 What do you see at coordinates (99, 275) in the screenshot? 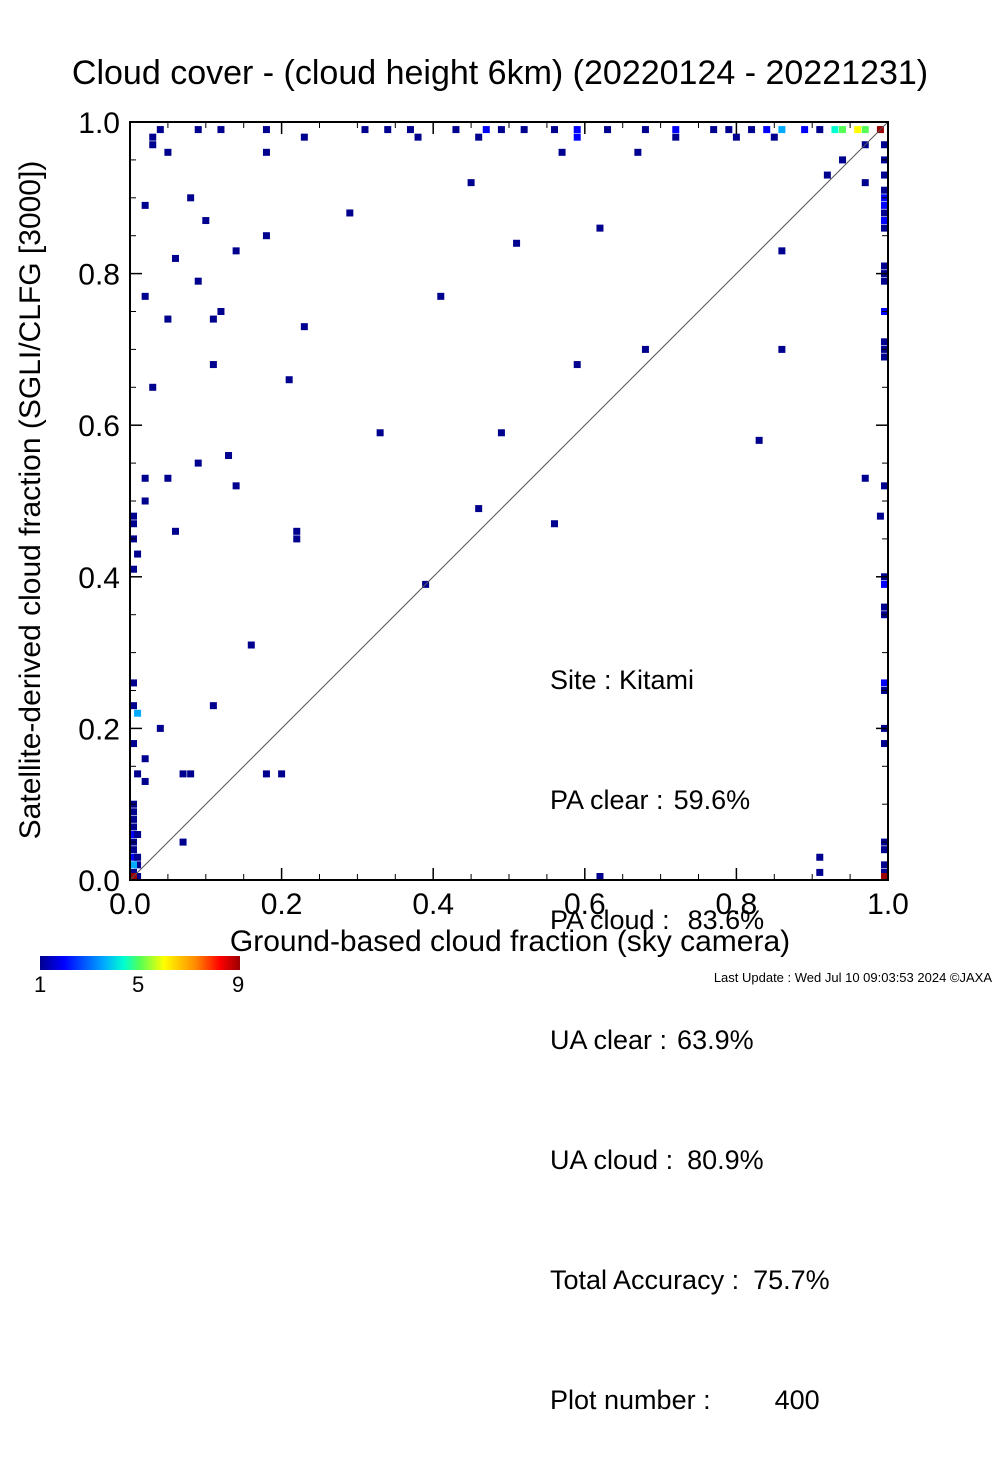
I see `y-tick-label: 0.8` at bounding box center [99, 275].